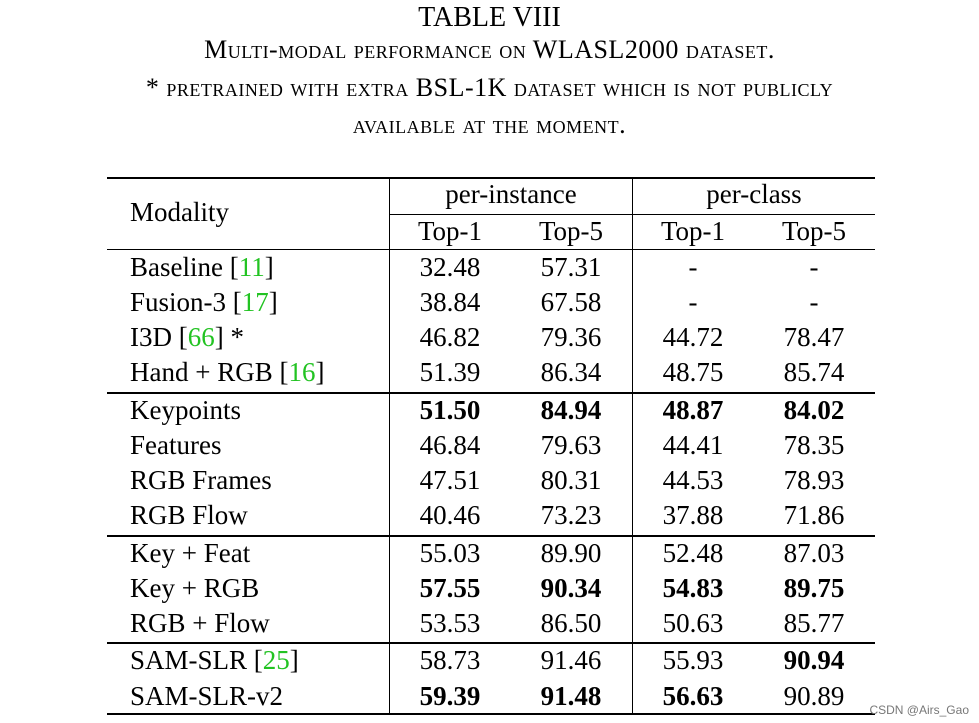 Image resolution: width=979 pixels, height=723 pixels. I want to click on row-label: Key + Feat, so click(190, 553).